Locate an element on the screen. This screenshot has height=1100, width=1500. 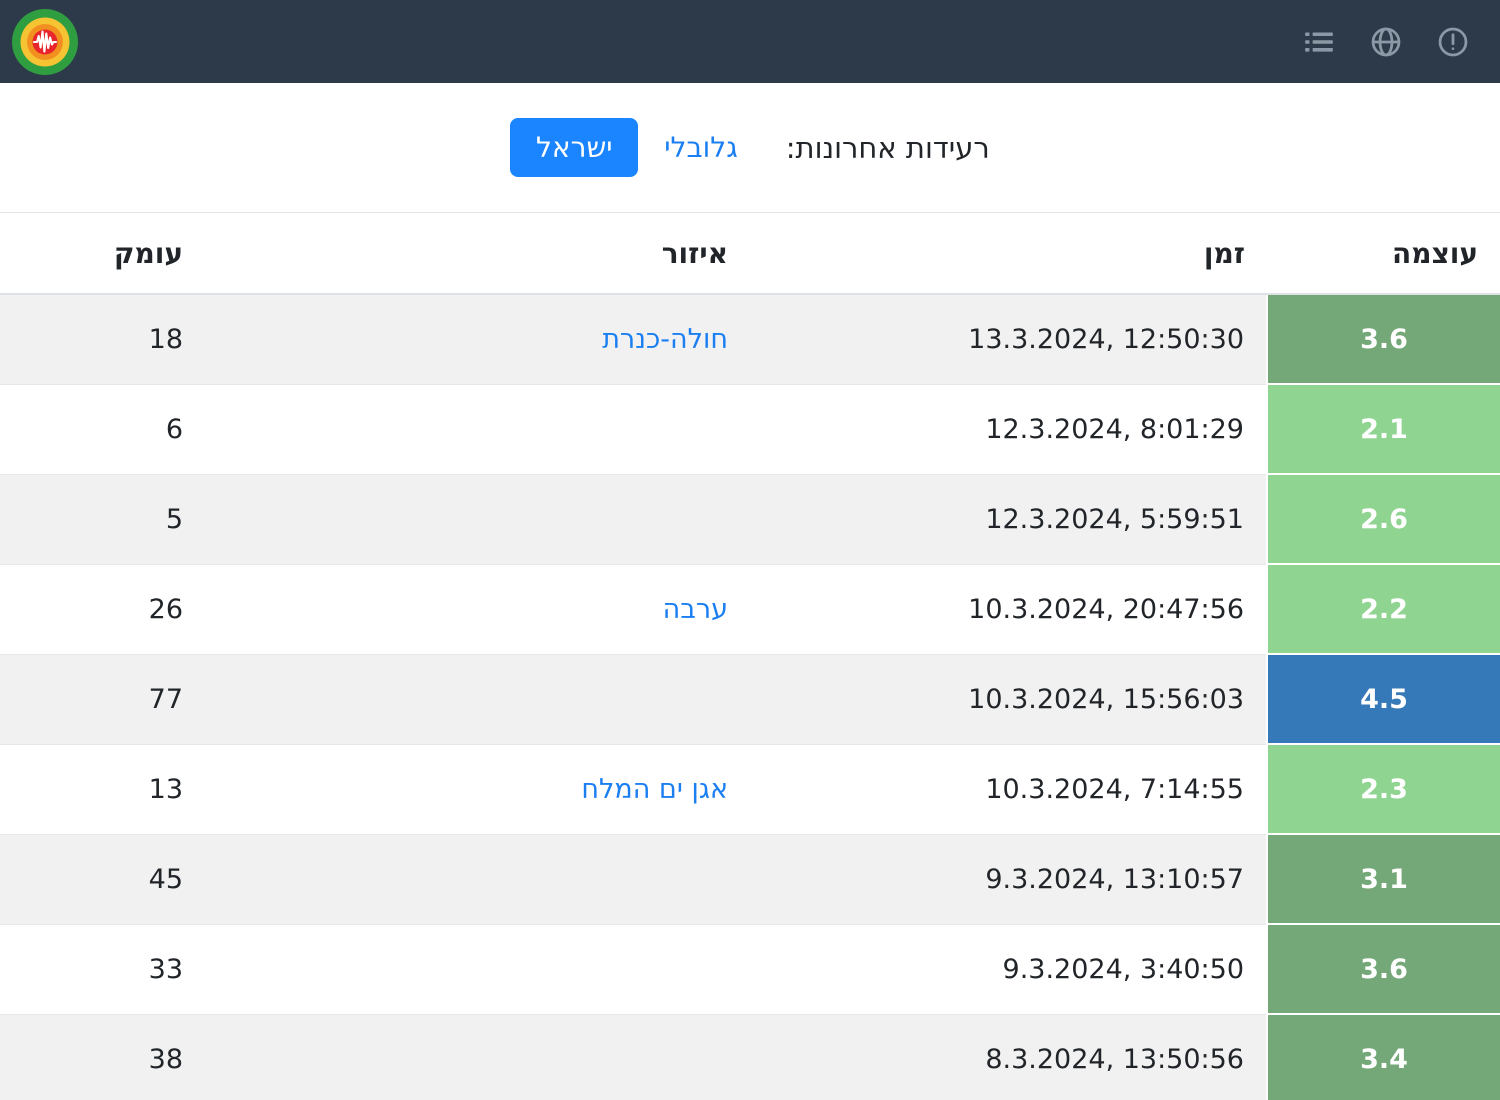
magnitude-cell: 2.6 is located at coordinates (1383, 519).